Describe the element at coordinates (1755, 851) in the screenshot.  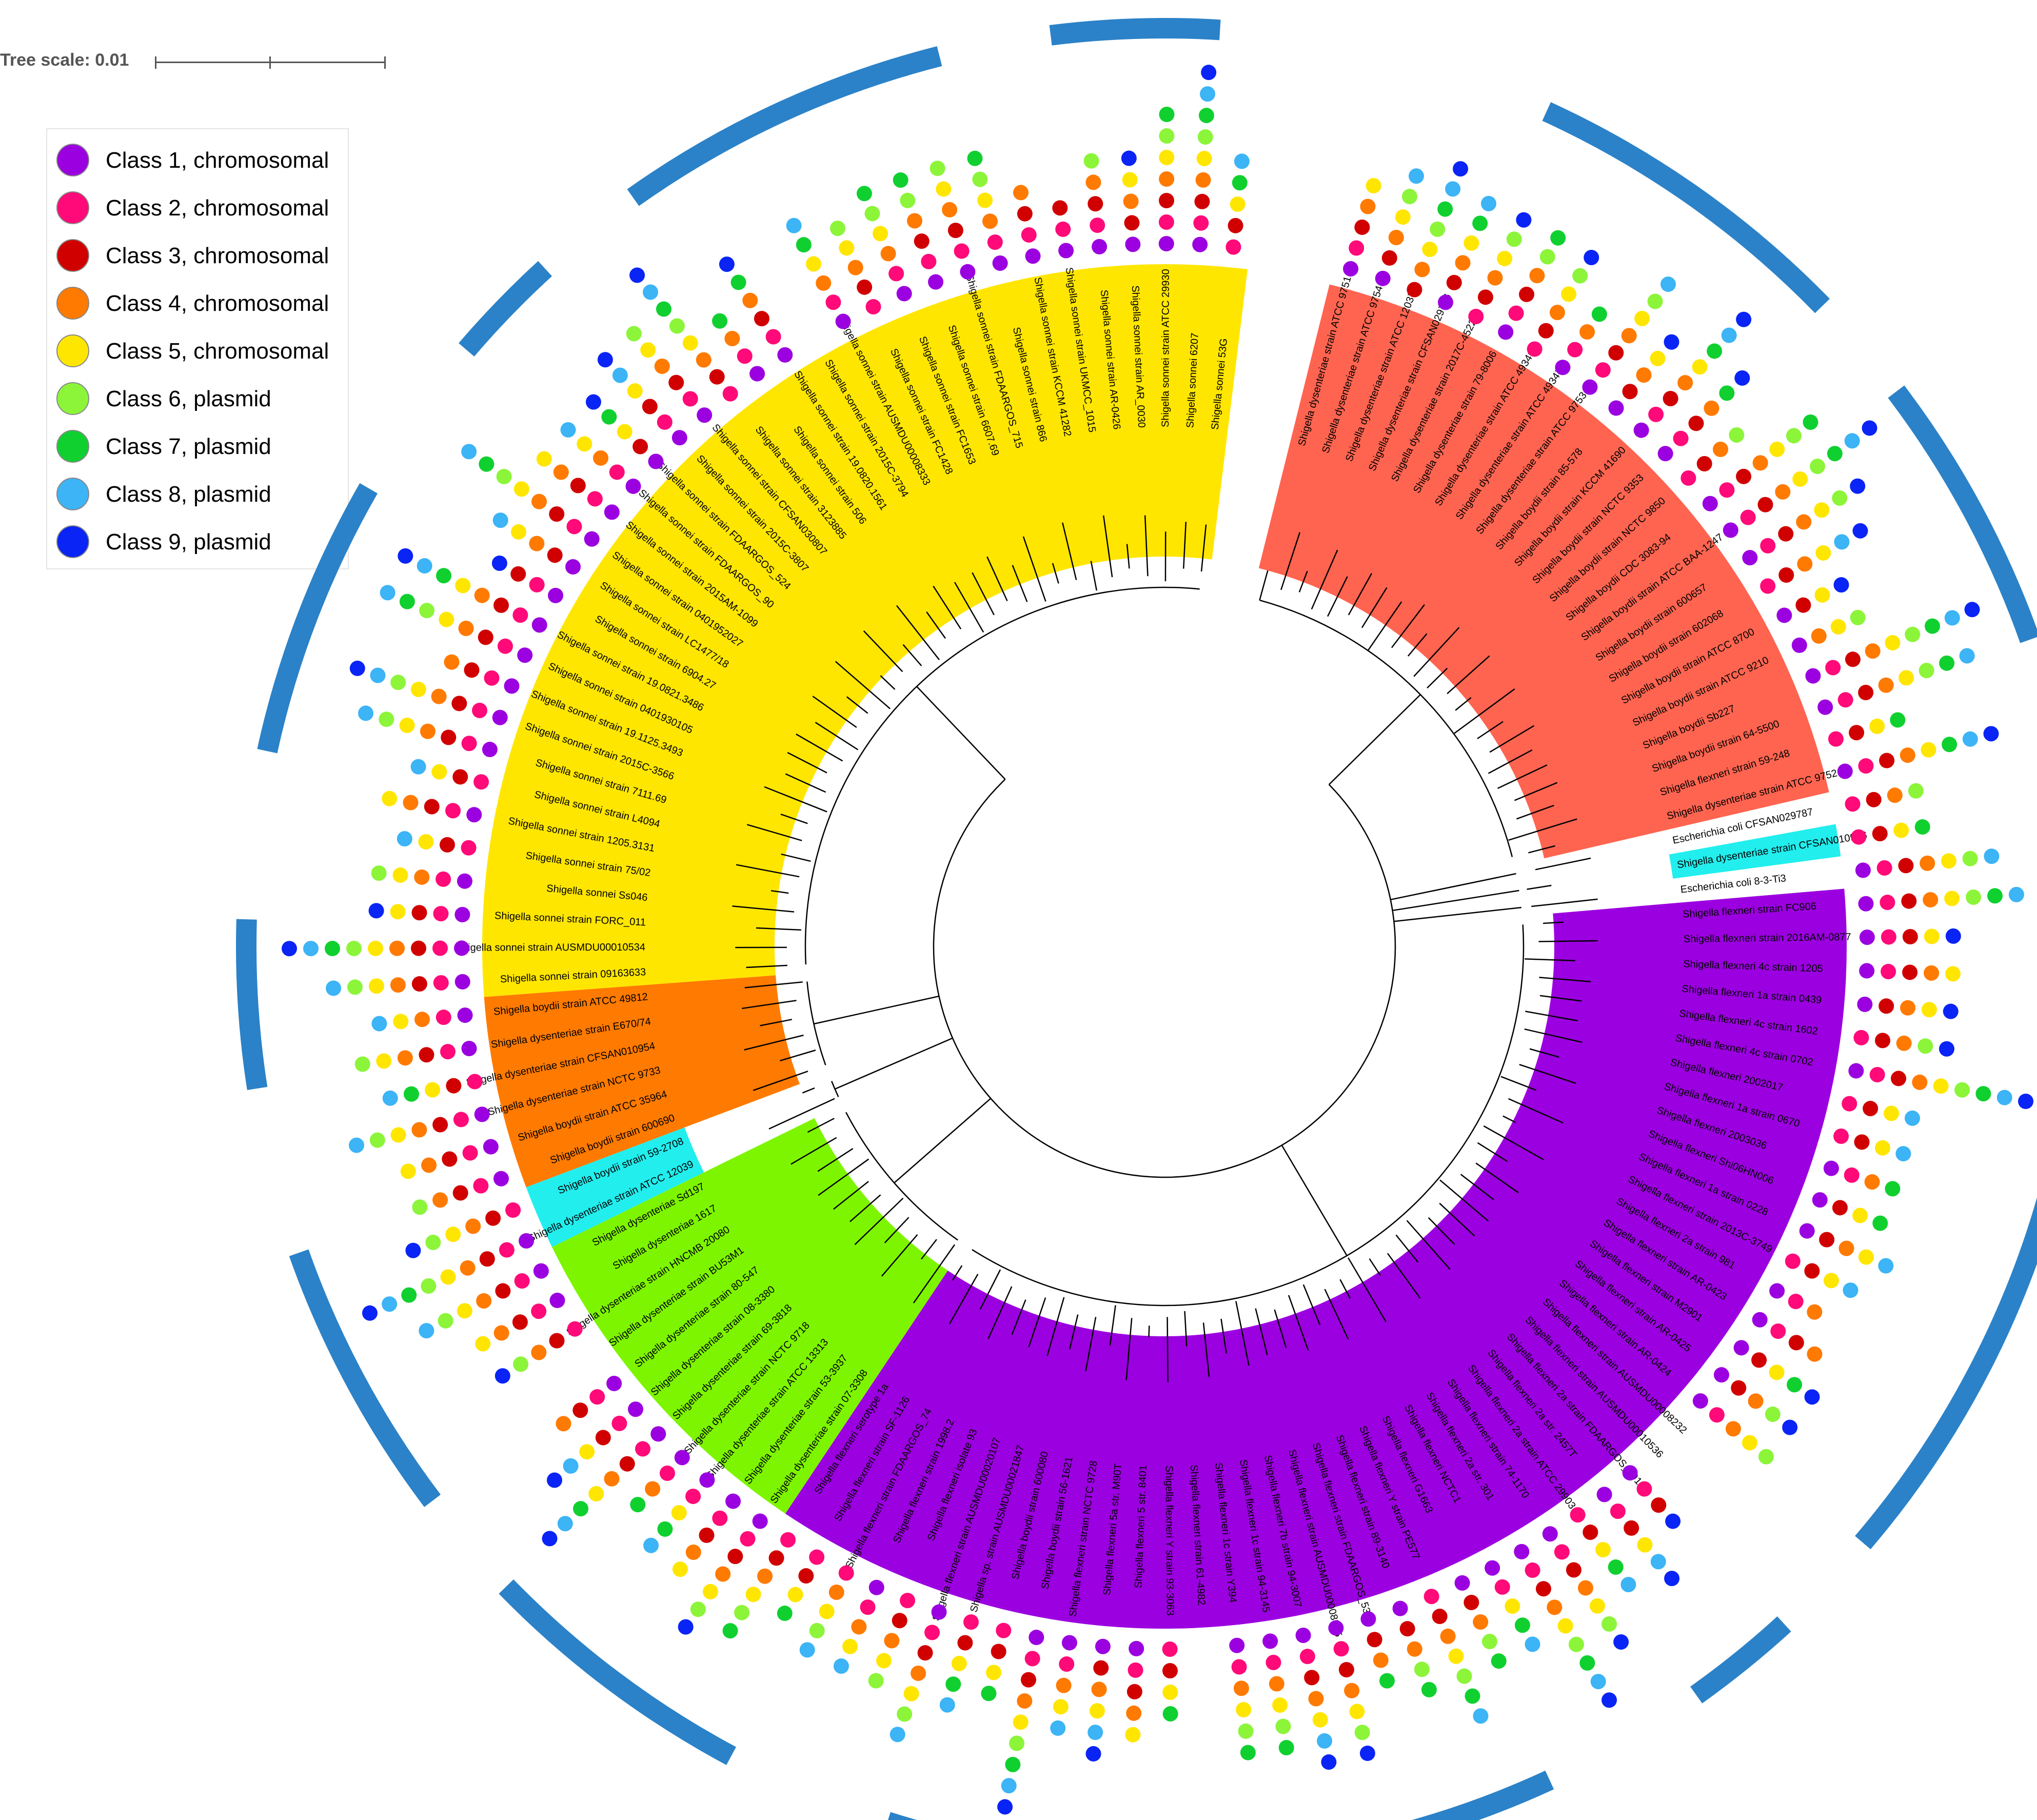
I see `clade-sector-cyan` at that location.